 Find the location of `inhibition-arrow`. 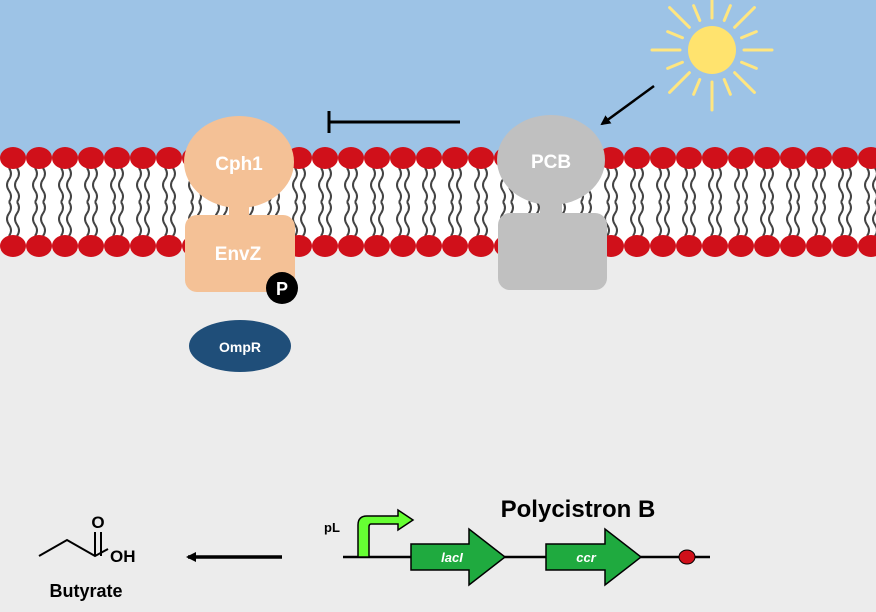

inhibition-arrow is located at coordinates (393, 122).